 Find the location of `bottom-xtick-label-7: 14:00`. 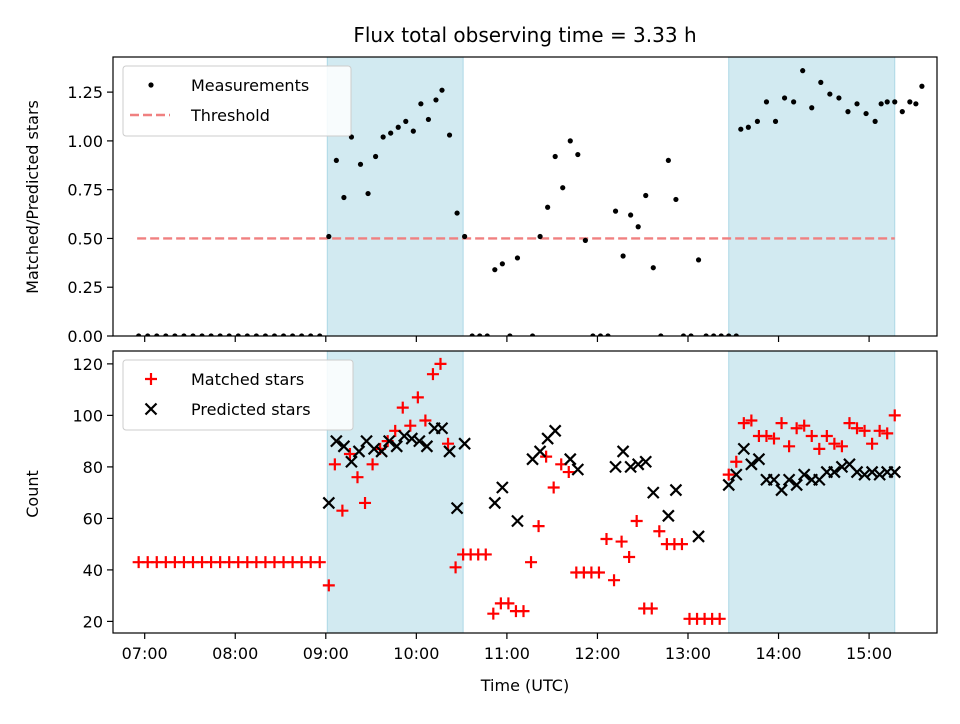

bottom-xtick-label-7: 14:00 is located at coordinates (778, 653).